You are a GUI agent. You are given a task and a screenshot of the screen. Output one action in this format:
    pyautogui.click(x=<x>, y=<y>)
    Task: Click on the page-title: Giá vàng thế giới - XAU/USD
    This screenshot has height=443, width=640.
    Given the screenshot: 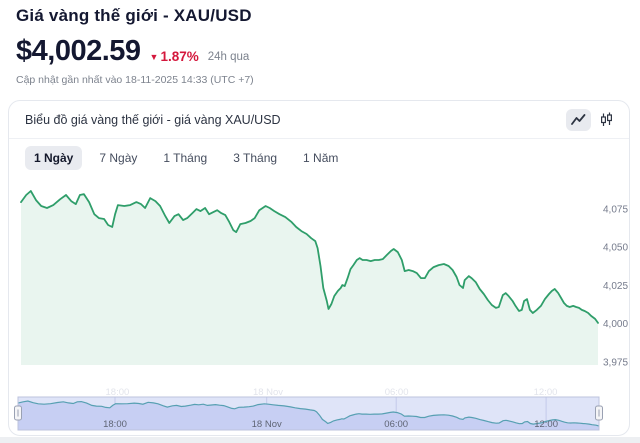 What is the action you would take?
    pyautogui.click(x=134, y=15)
    